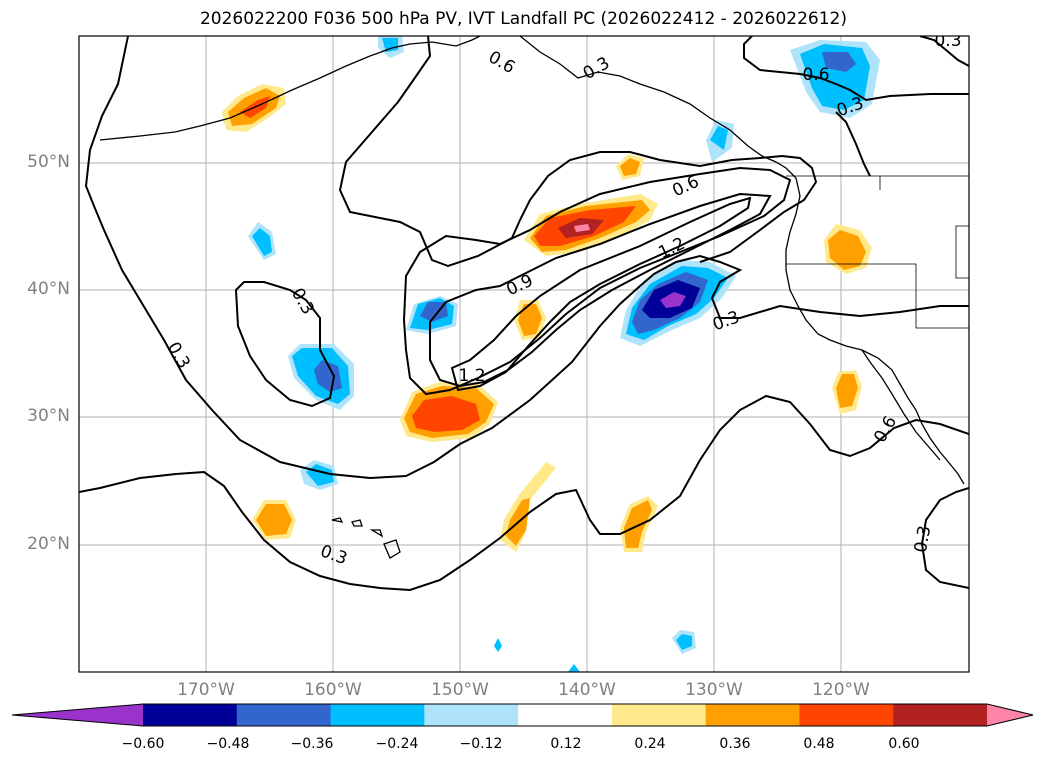 The height and width of the screenshot is (765, 1047). I want to click on contour-0.6, so click(578, 152).